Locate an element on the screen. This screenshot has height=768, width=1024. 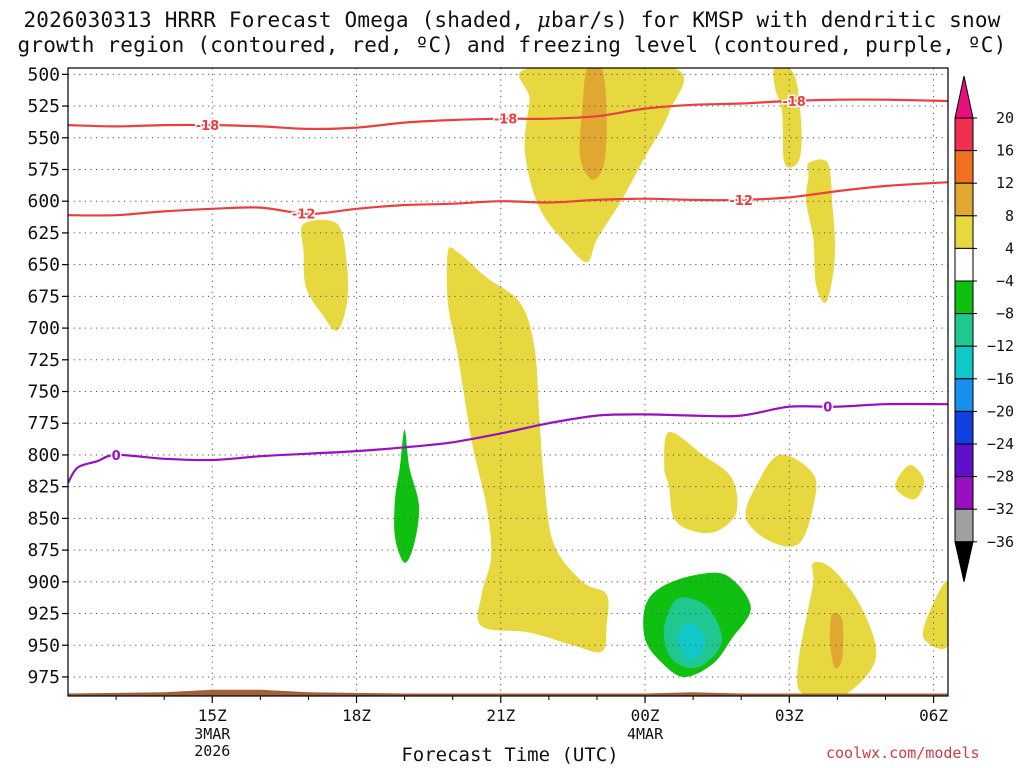
colorbar-label-4: 4 is located at coordinates (1009, 248).